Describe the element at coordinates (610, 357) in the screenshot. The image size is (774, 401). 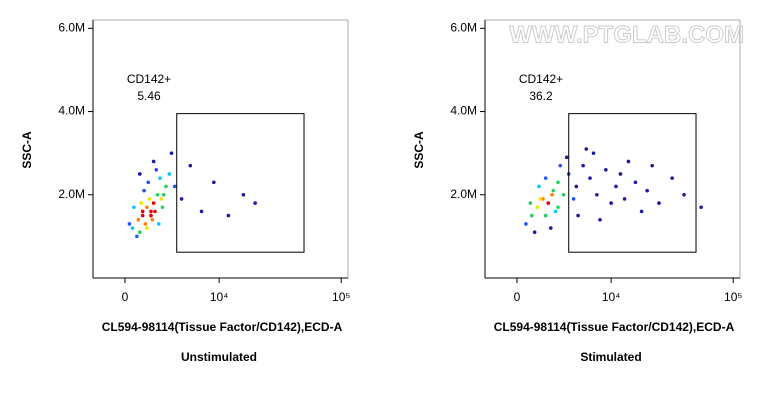
I see `chart-caption: Stimulated` at that location.